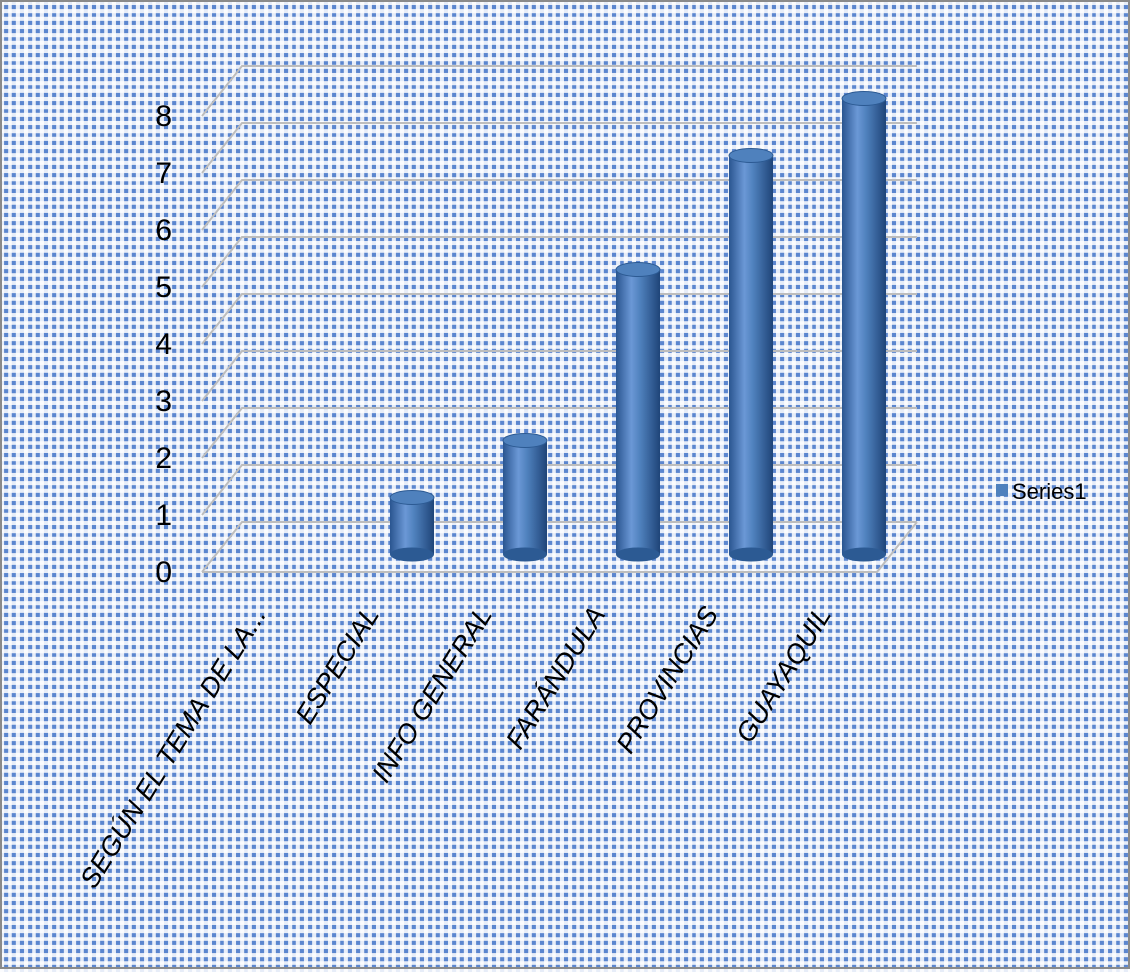 This screenshot has height=972, width=1130. What do you see at coordinates (1002, 490) in the screenshot?
I see `legend-swatch` at bounding box center [1002, 490].